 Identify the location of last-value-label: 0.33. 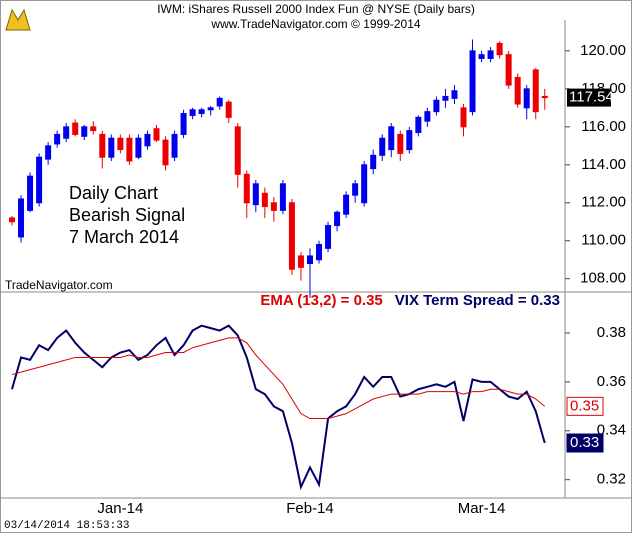
(584, 442).